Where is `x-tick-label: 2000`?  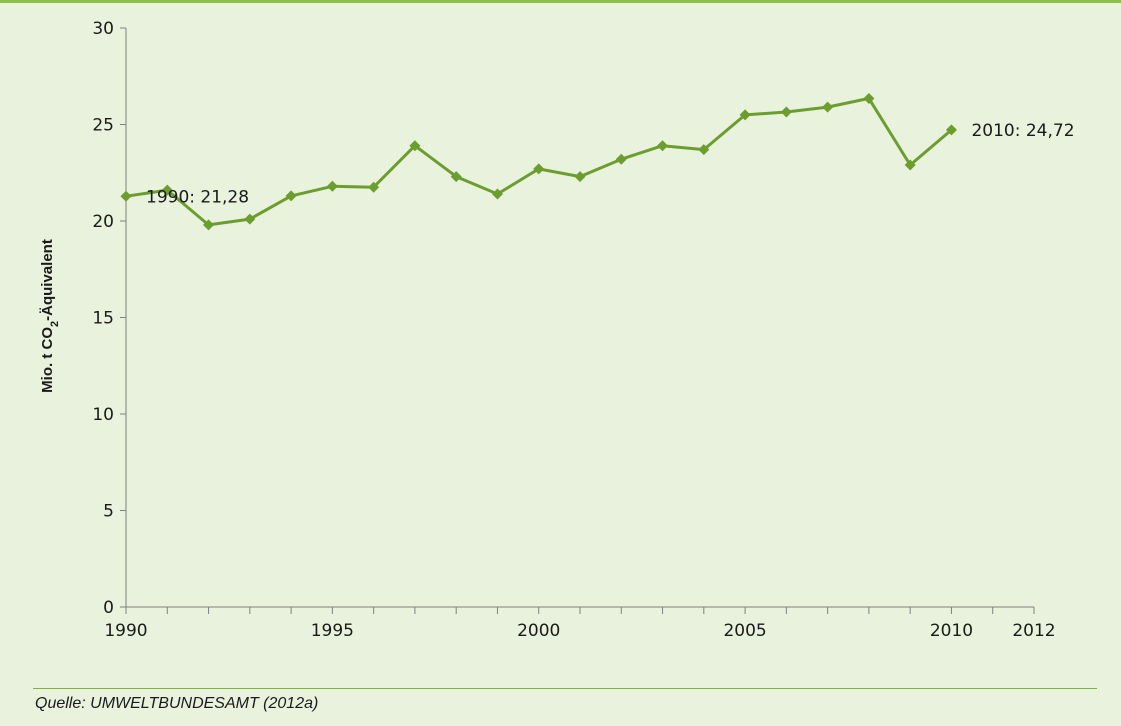
x-tick-label: 2000 is located at coordinates (538, 631).